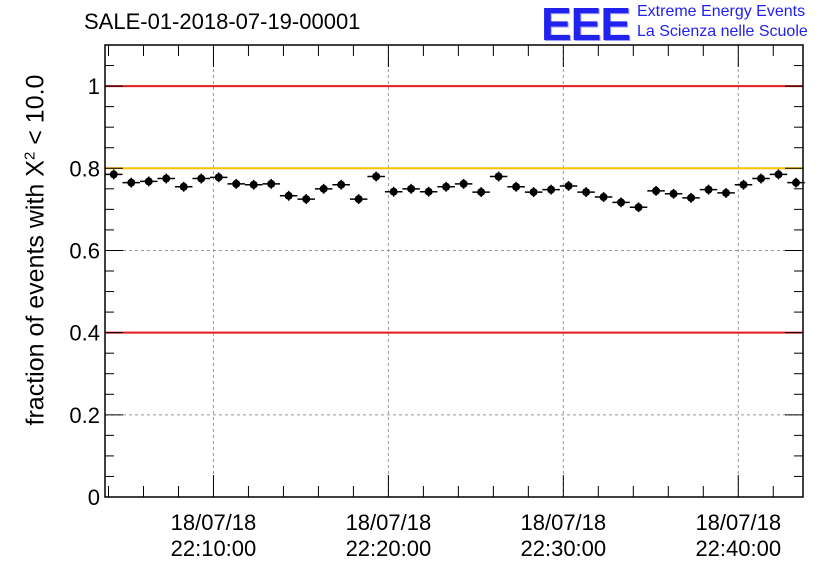 The height and width of the screenshot is (572, 836). I want to click on x-tick-label-0: 18/07/18 22:10:00, so click(213, 536).